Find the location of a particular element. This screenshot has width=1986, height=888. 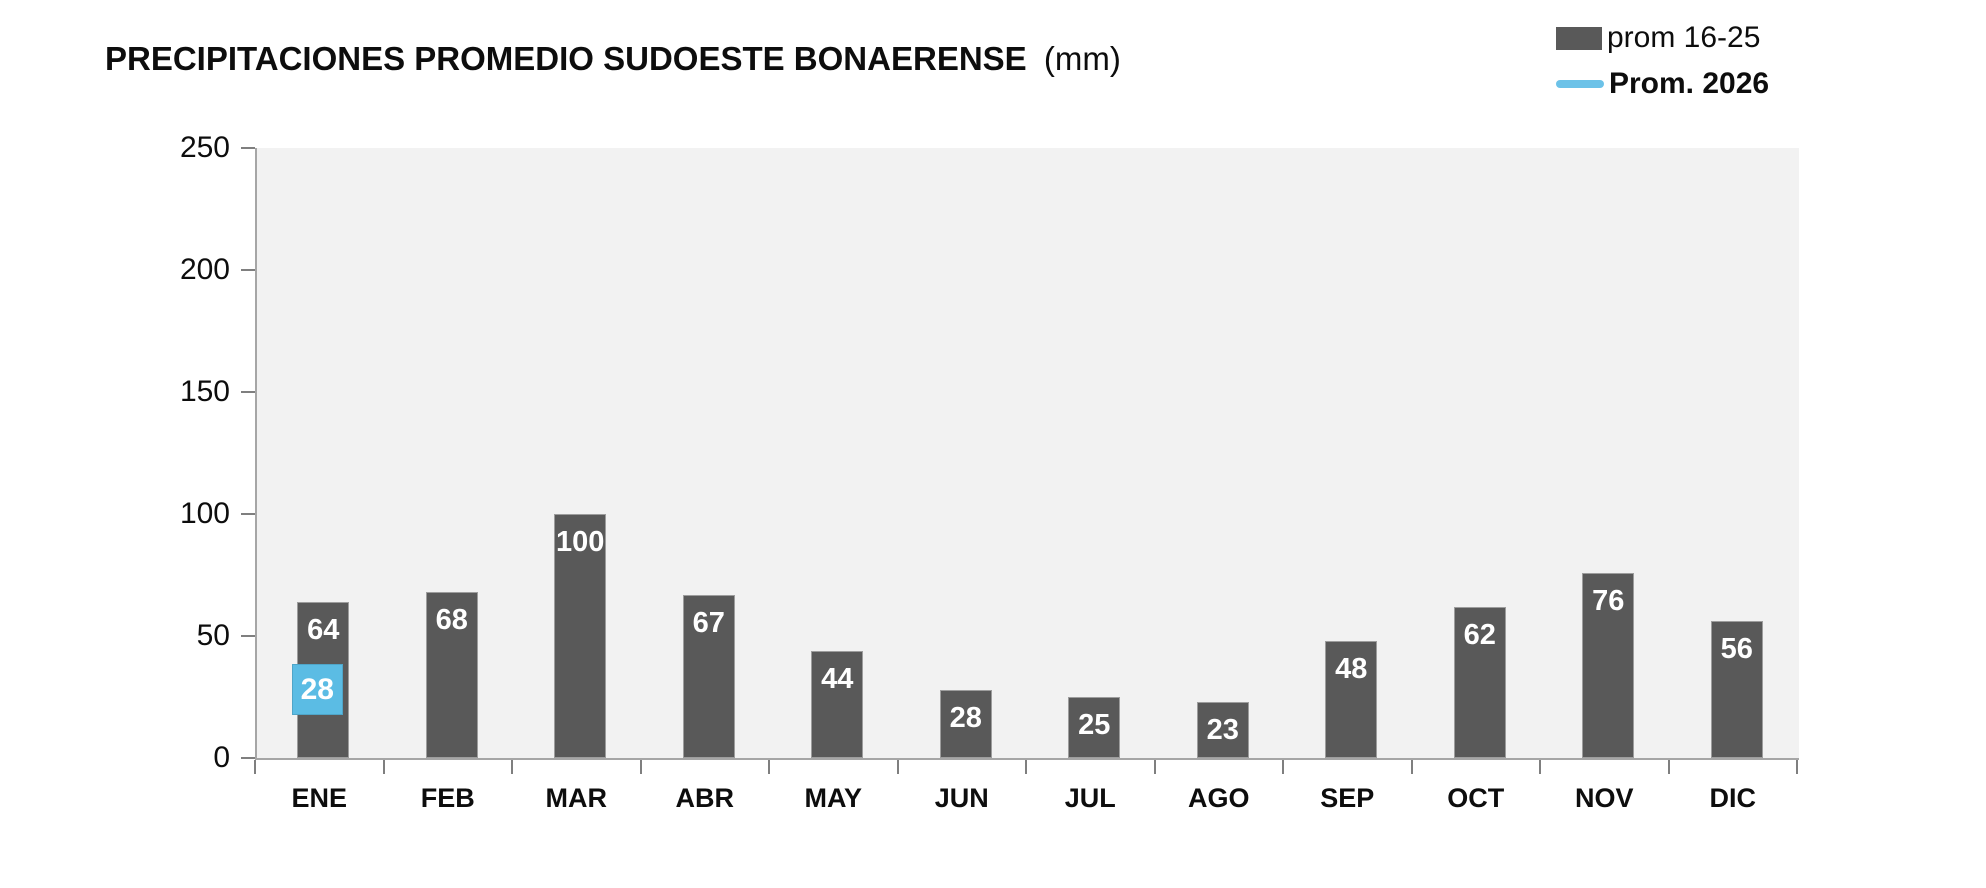

x-tick-label-feb: FEB is located at coordinates (447, 798).